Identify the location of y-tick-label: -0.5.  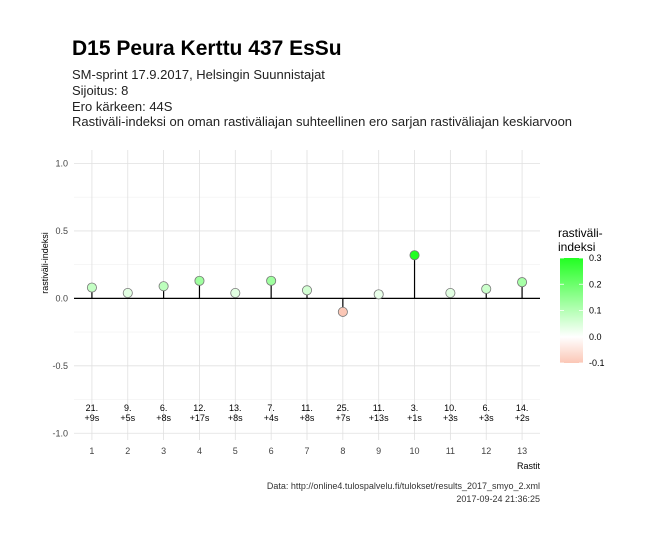
(60, 366).